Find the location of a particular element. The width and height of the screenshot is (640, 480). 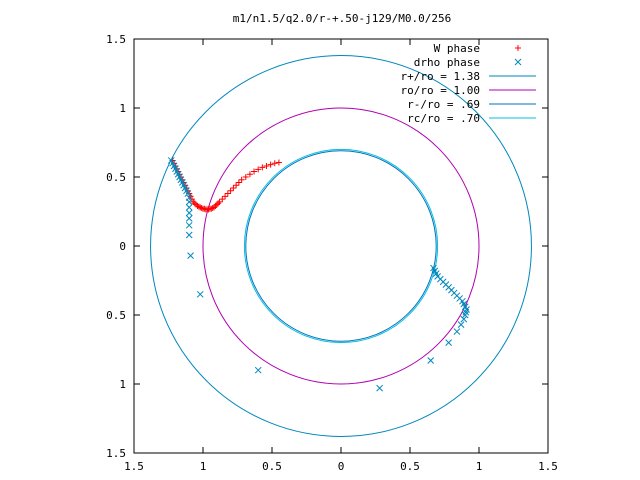

legend-label: drho phase is located at coordinates (447, 62).